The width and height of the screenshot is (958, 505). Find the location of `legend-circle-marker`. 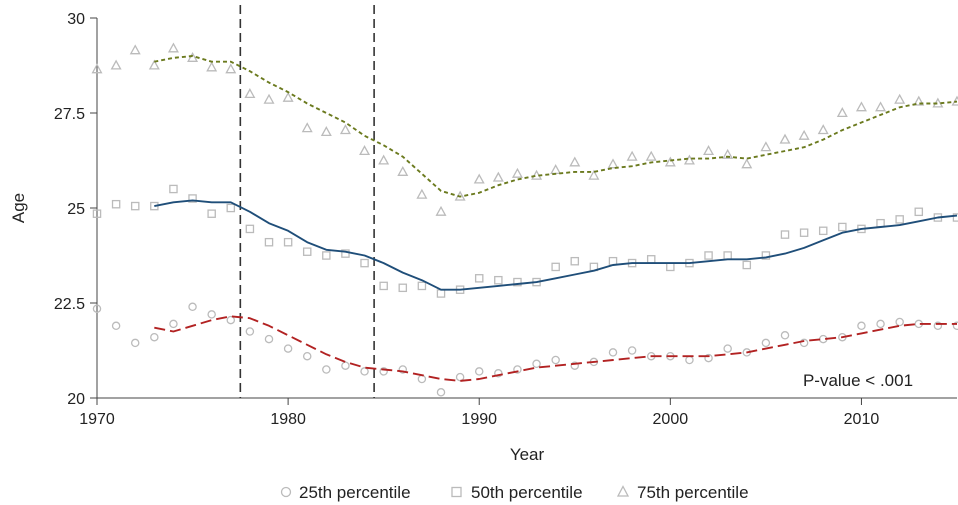

legend-circle-marker is located at coordinates (286, 492).